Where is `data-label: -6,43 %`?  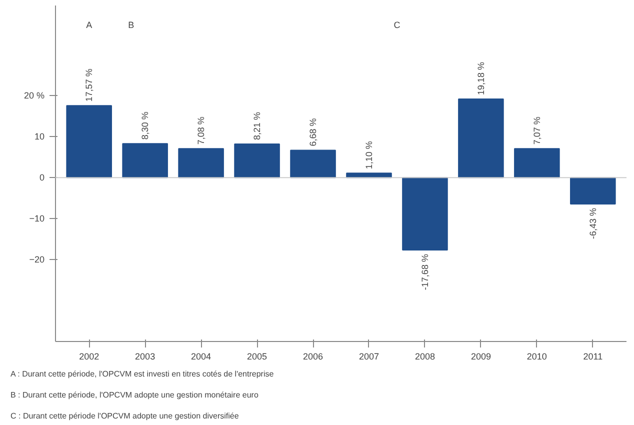 data-label: -6,43 % is located at coordinates (593, 223).